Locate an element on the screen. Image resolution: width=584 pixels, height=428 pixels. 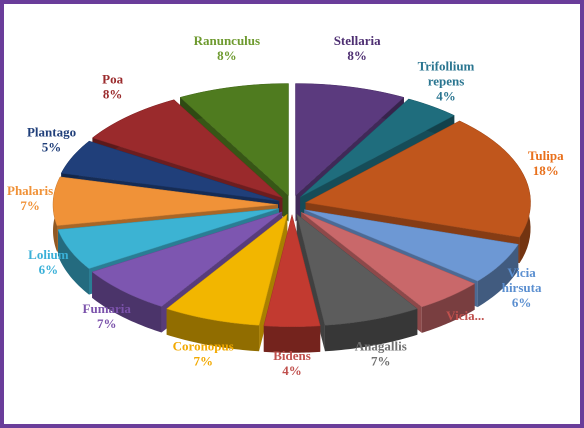
slice-label: Coronopus is located at coordinates (203, 346).